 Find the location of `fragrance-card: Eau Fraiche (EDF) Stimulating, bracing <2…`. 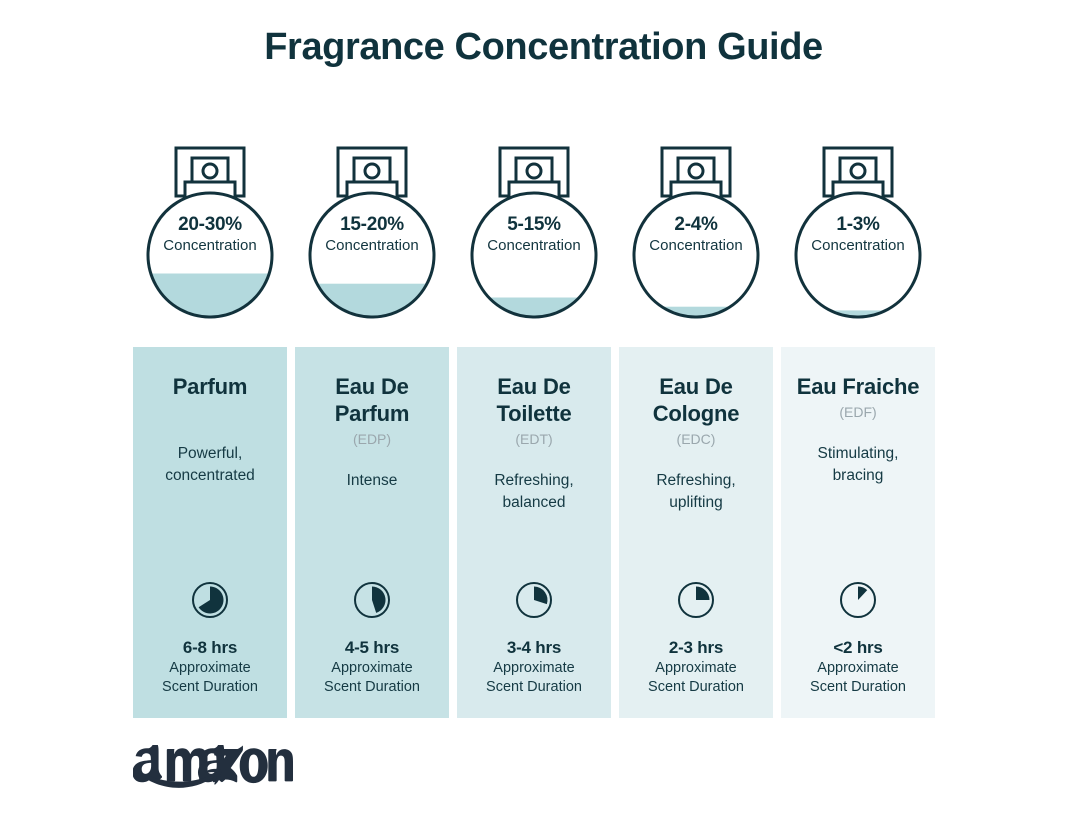

fragrance-card: Eau Fraiche (EDF) Stimulating, bracing <2… is located at coordinates (858, 532).